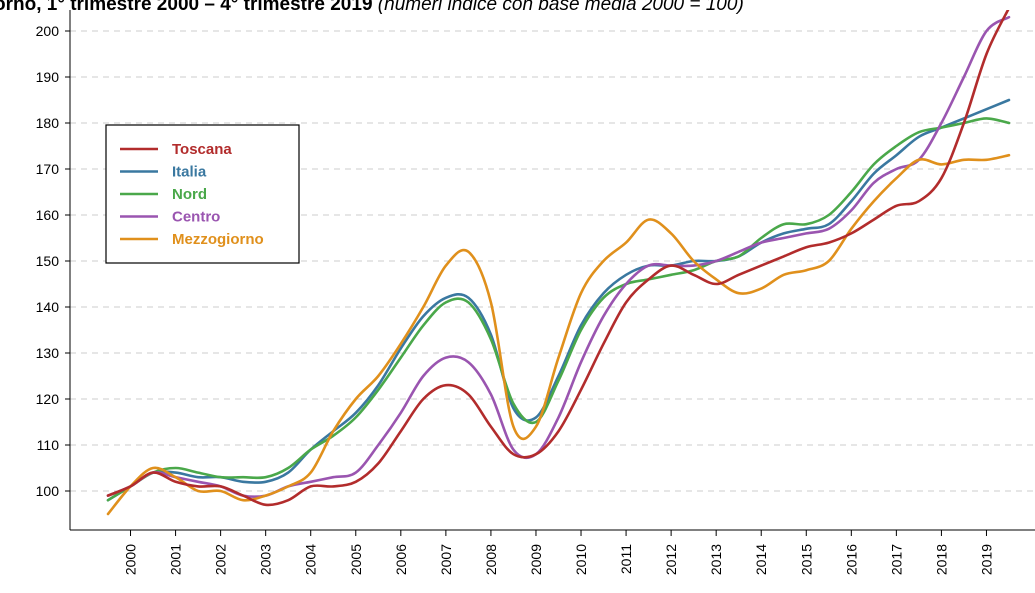 This screenshot has width=1035, height=593. Describe the element at coordinates (131, 559) in the screenshot. I see `x-tick-label: 2000` at that location.